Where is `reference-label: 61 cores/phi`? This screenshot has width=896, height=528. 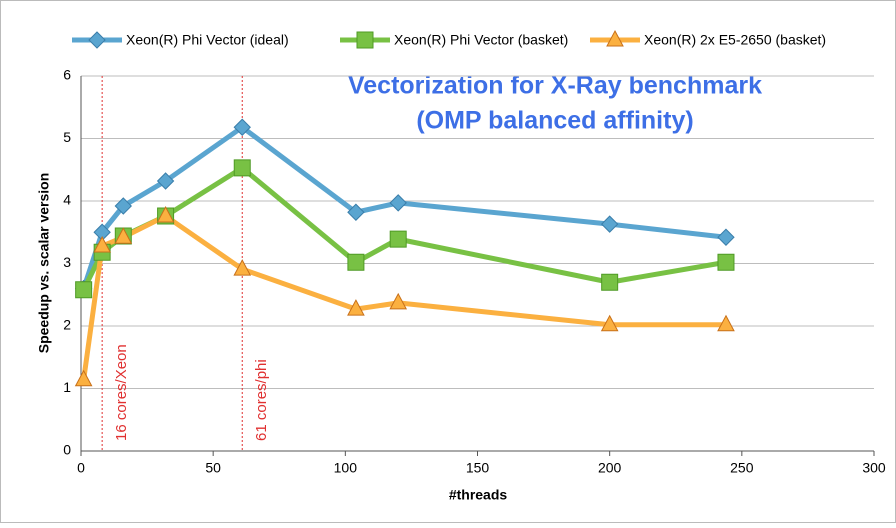 reference-label: 61 cores/phi is located at coordinates (261, 400).